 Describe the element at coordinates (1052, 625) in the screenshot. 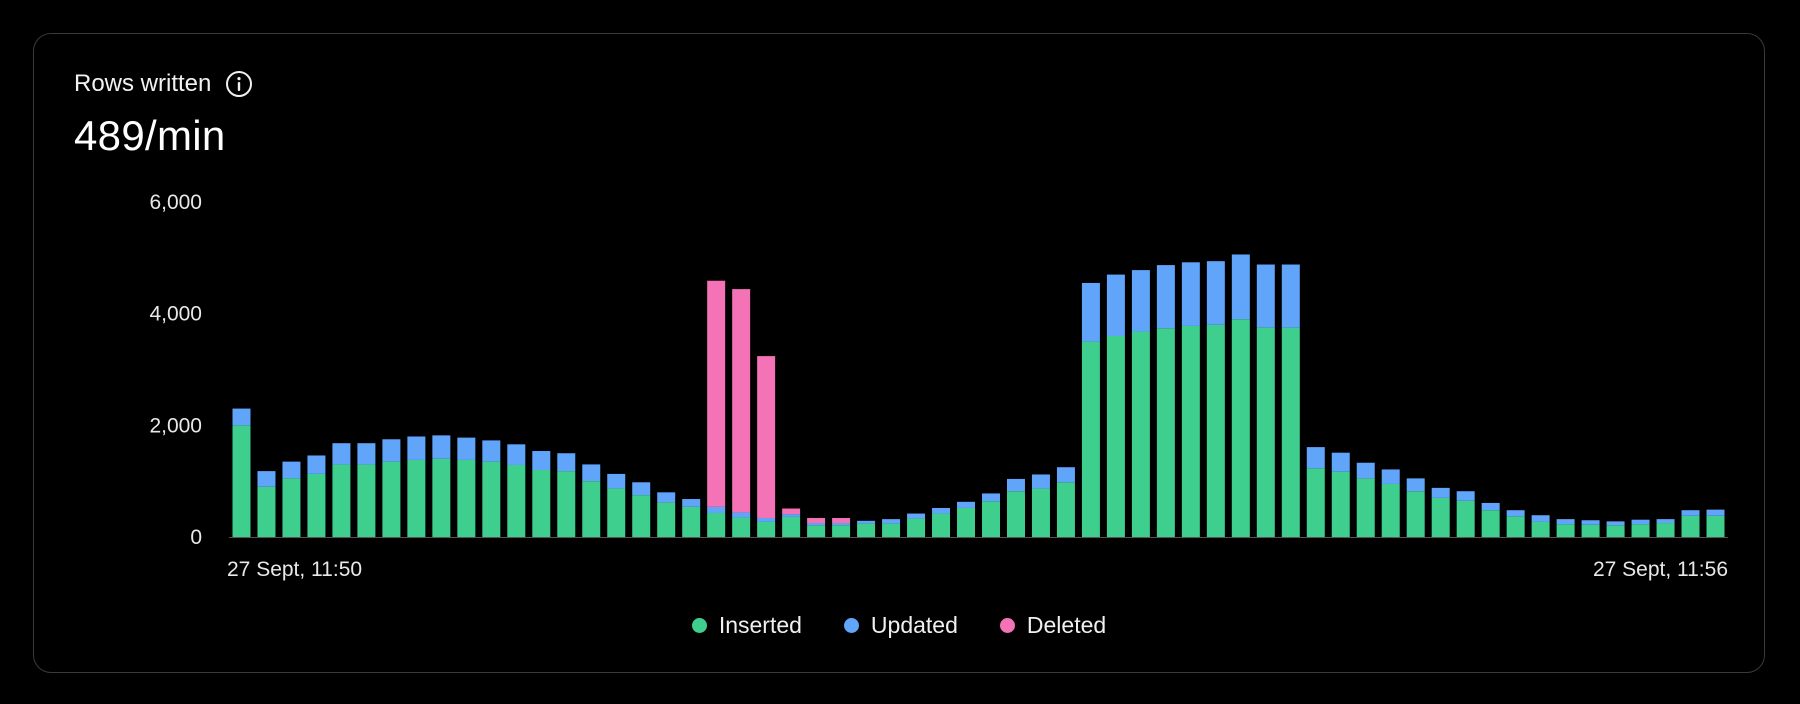

I see `legend-item-deleted: Deleted` at that location.